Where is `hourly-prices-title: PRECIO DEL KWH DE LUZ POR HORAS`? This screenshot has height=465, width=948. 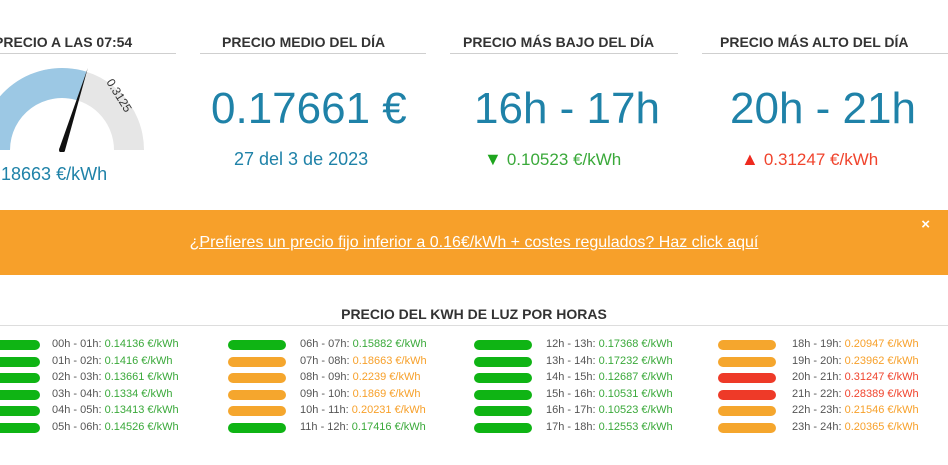 hourly-prices-title: PRECIO DEL KWH DE LUZ POR HORAS is located at coordinates (474, 314).